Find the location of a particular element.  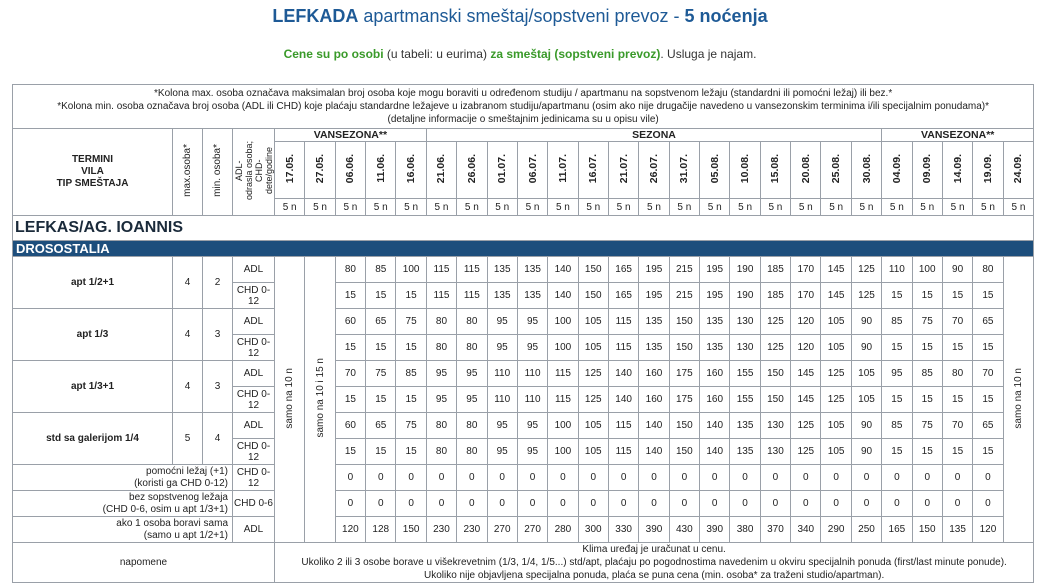

date-label: 27.05. is located at coordinates (320, 168).